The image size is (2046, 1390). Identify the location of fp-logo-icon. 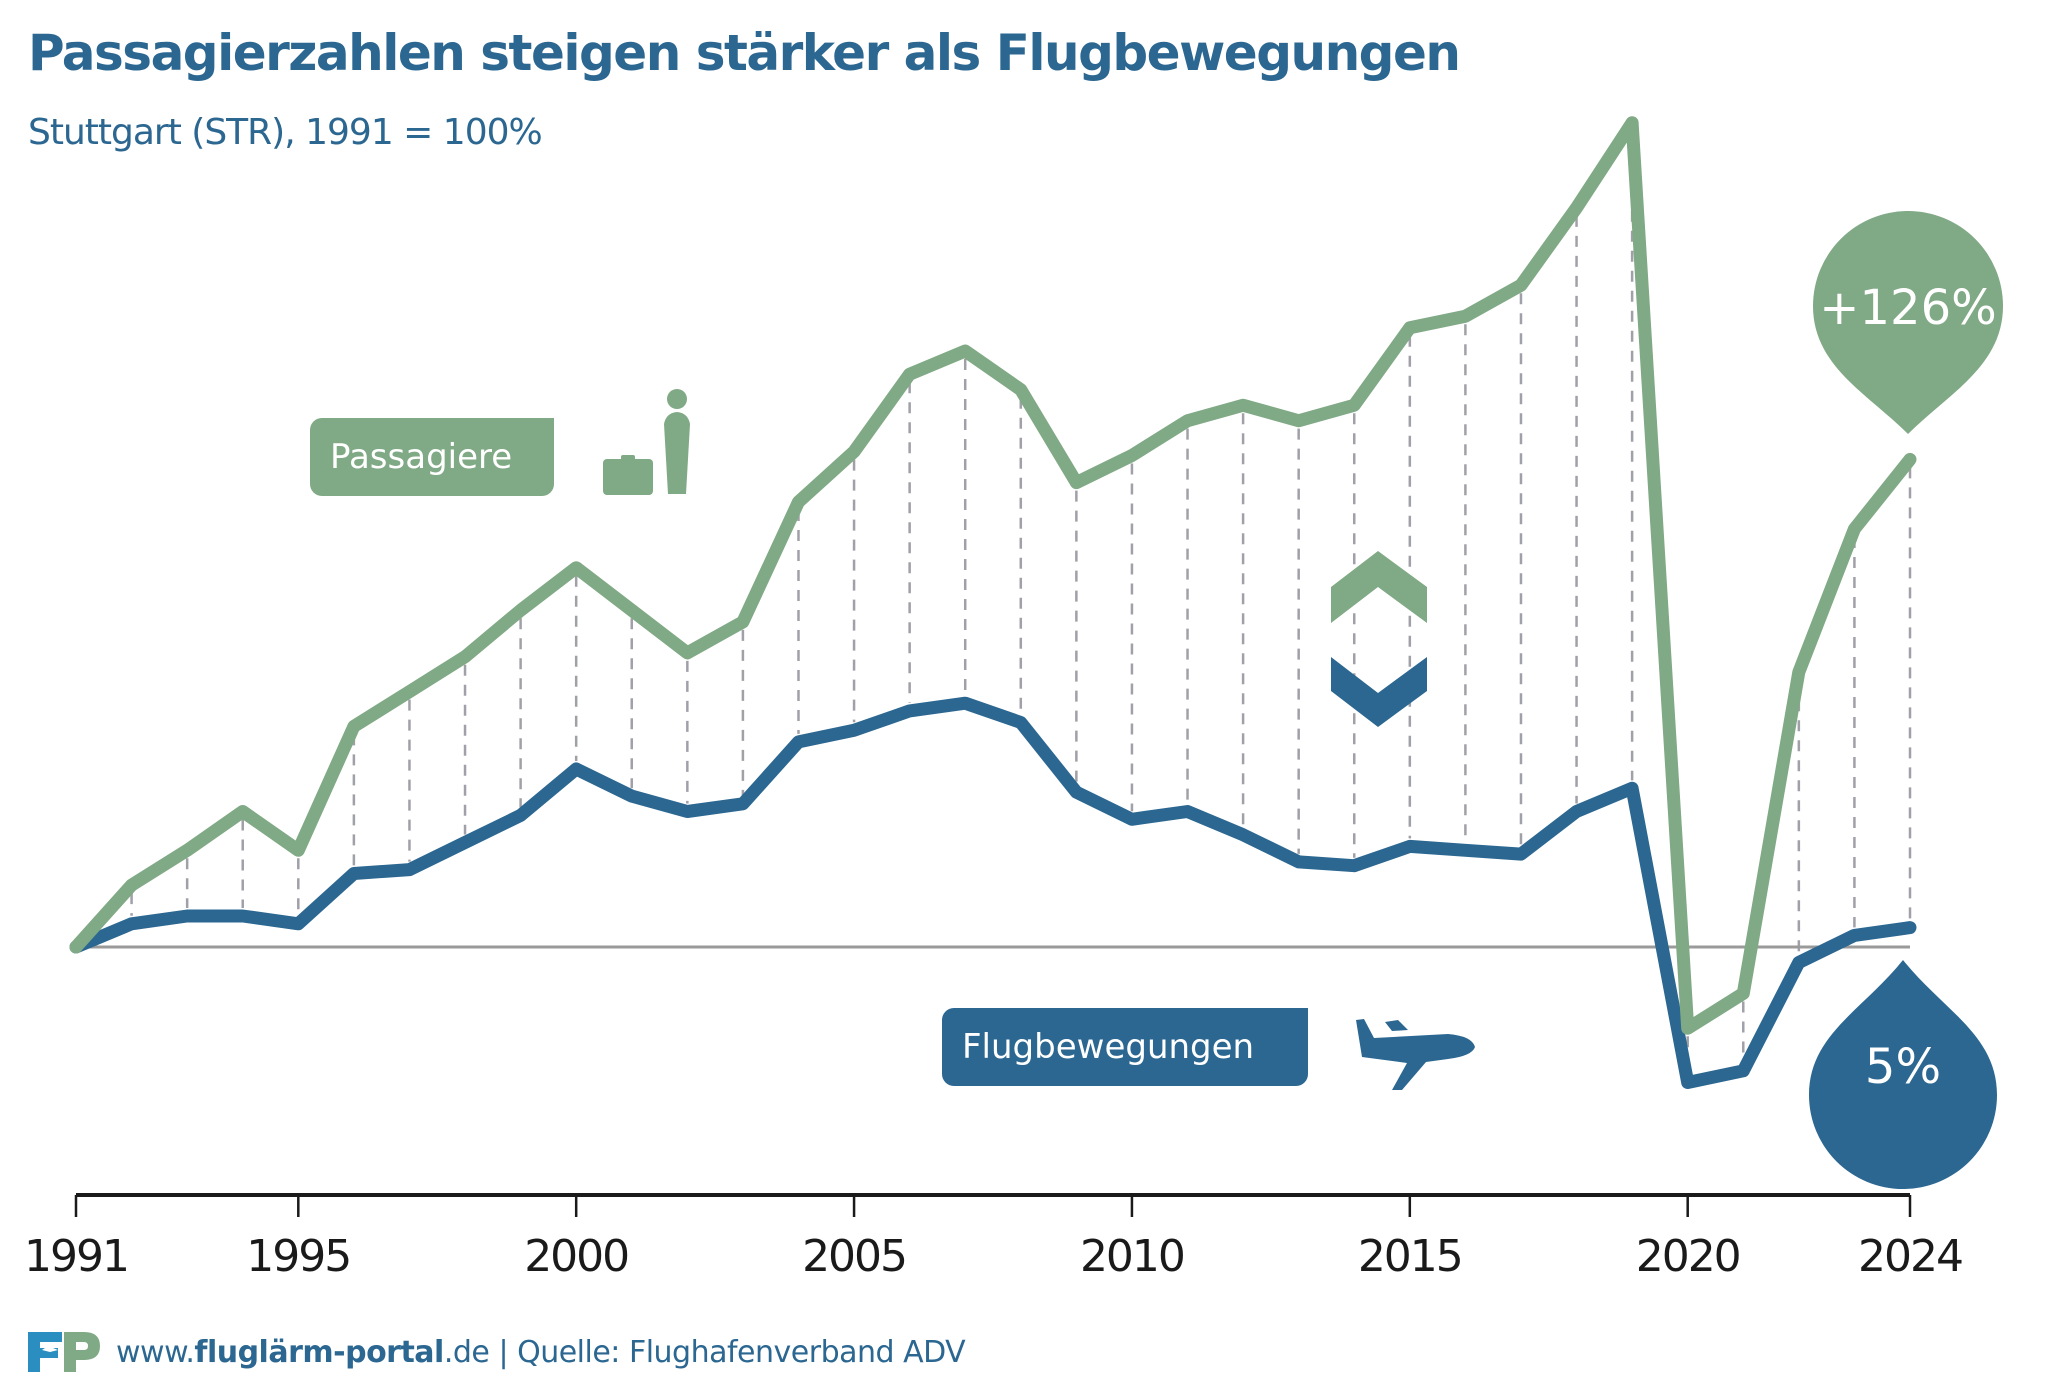
(64, 1352).